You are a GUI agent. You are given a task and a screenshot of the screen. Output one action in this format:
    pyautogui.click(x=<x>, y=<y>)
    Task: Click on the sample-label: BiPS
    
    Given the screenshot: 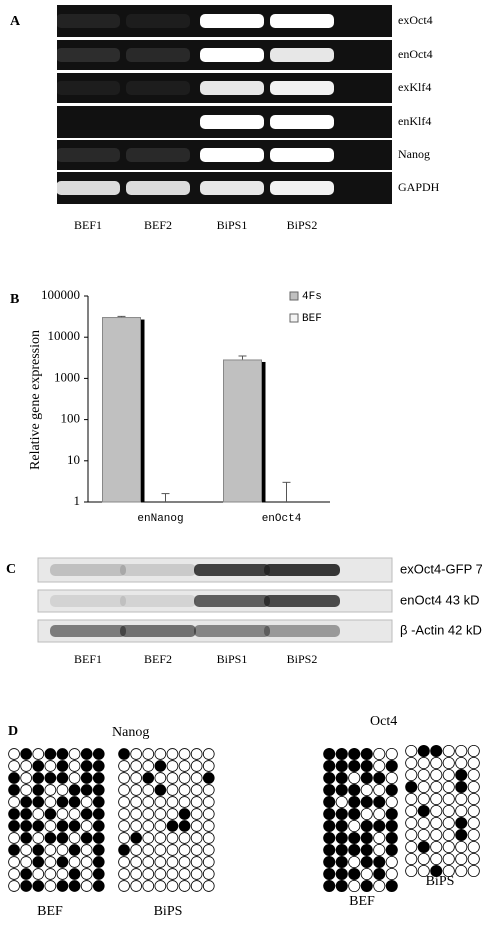 What is the action you would take?
    pyautogui.click(x=440, y=881)
    